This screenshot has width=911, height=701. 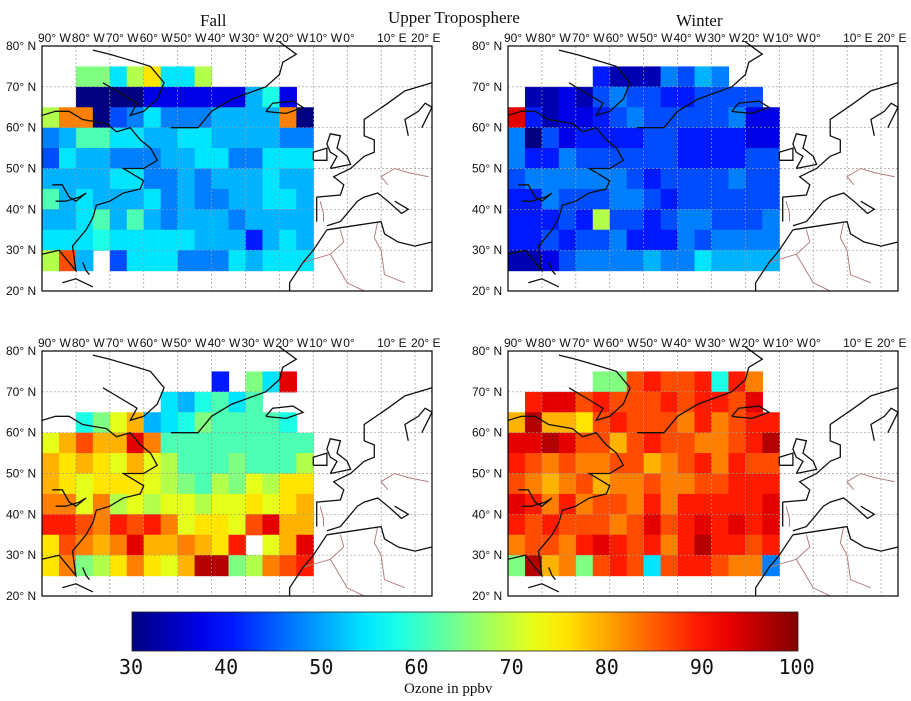 I want to click on lat-tick-label: 40° N, so click(x=487, y=209).